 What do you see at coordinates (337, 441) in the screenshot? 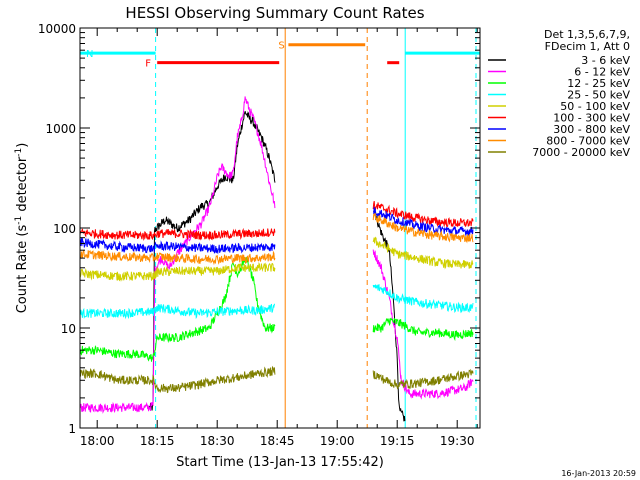
I see `x-tick-label-4: 19:00` at bounding box center [337, 441].